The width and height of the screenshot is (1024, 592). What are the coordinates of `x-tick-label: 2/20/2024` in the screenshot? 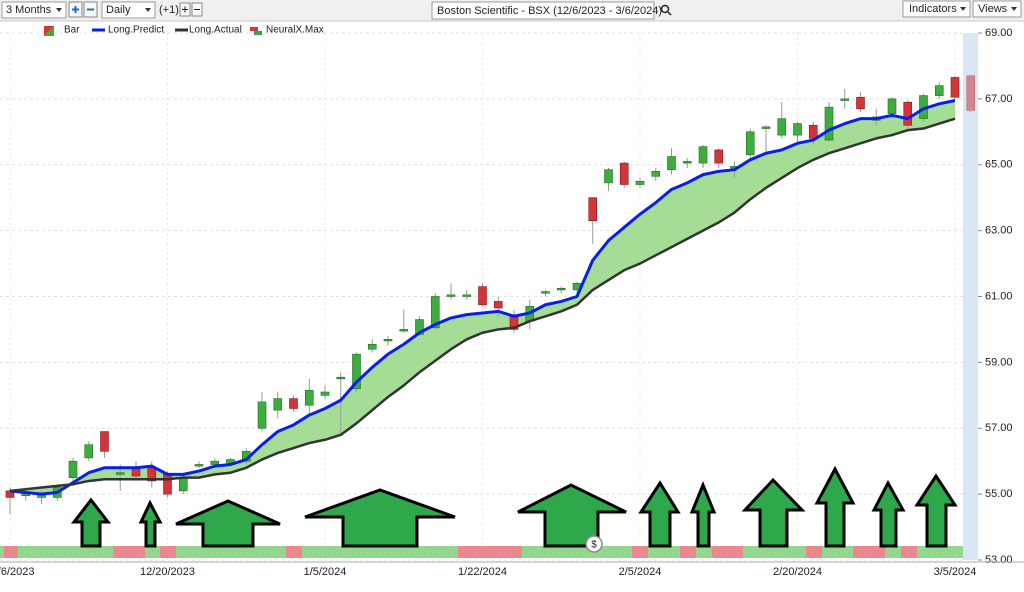 It's located at (797, 572).